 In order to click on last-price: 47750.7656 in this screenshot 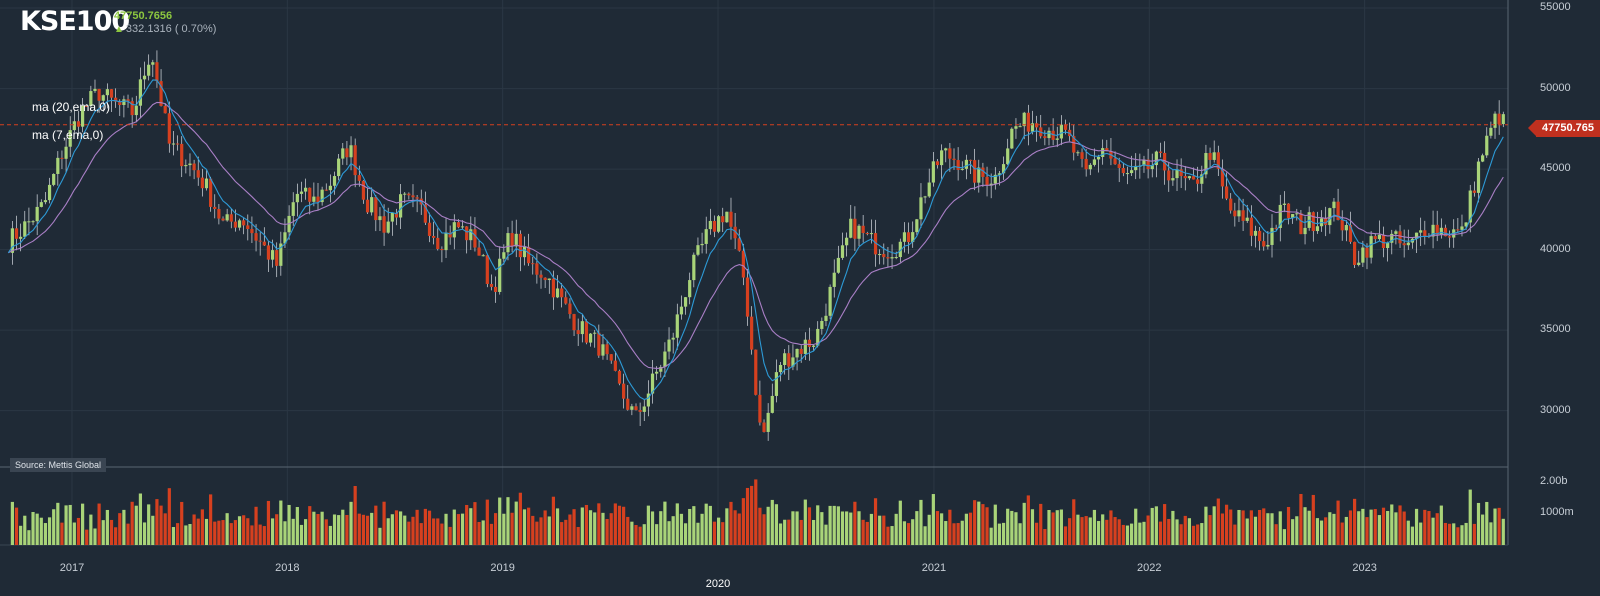, I will do `click(143, 16)`.